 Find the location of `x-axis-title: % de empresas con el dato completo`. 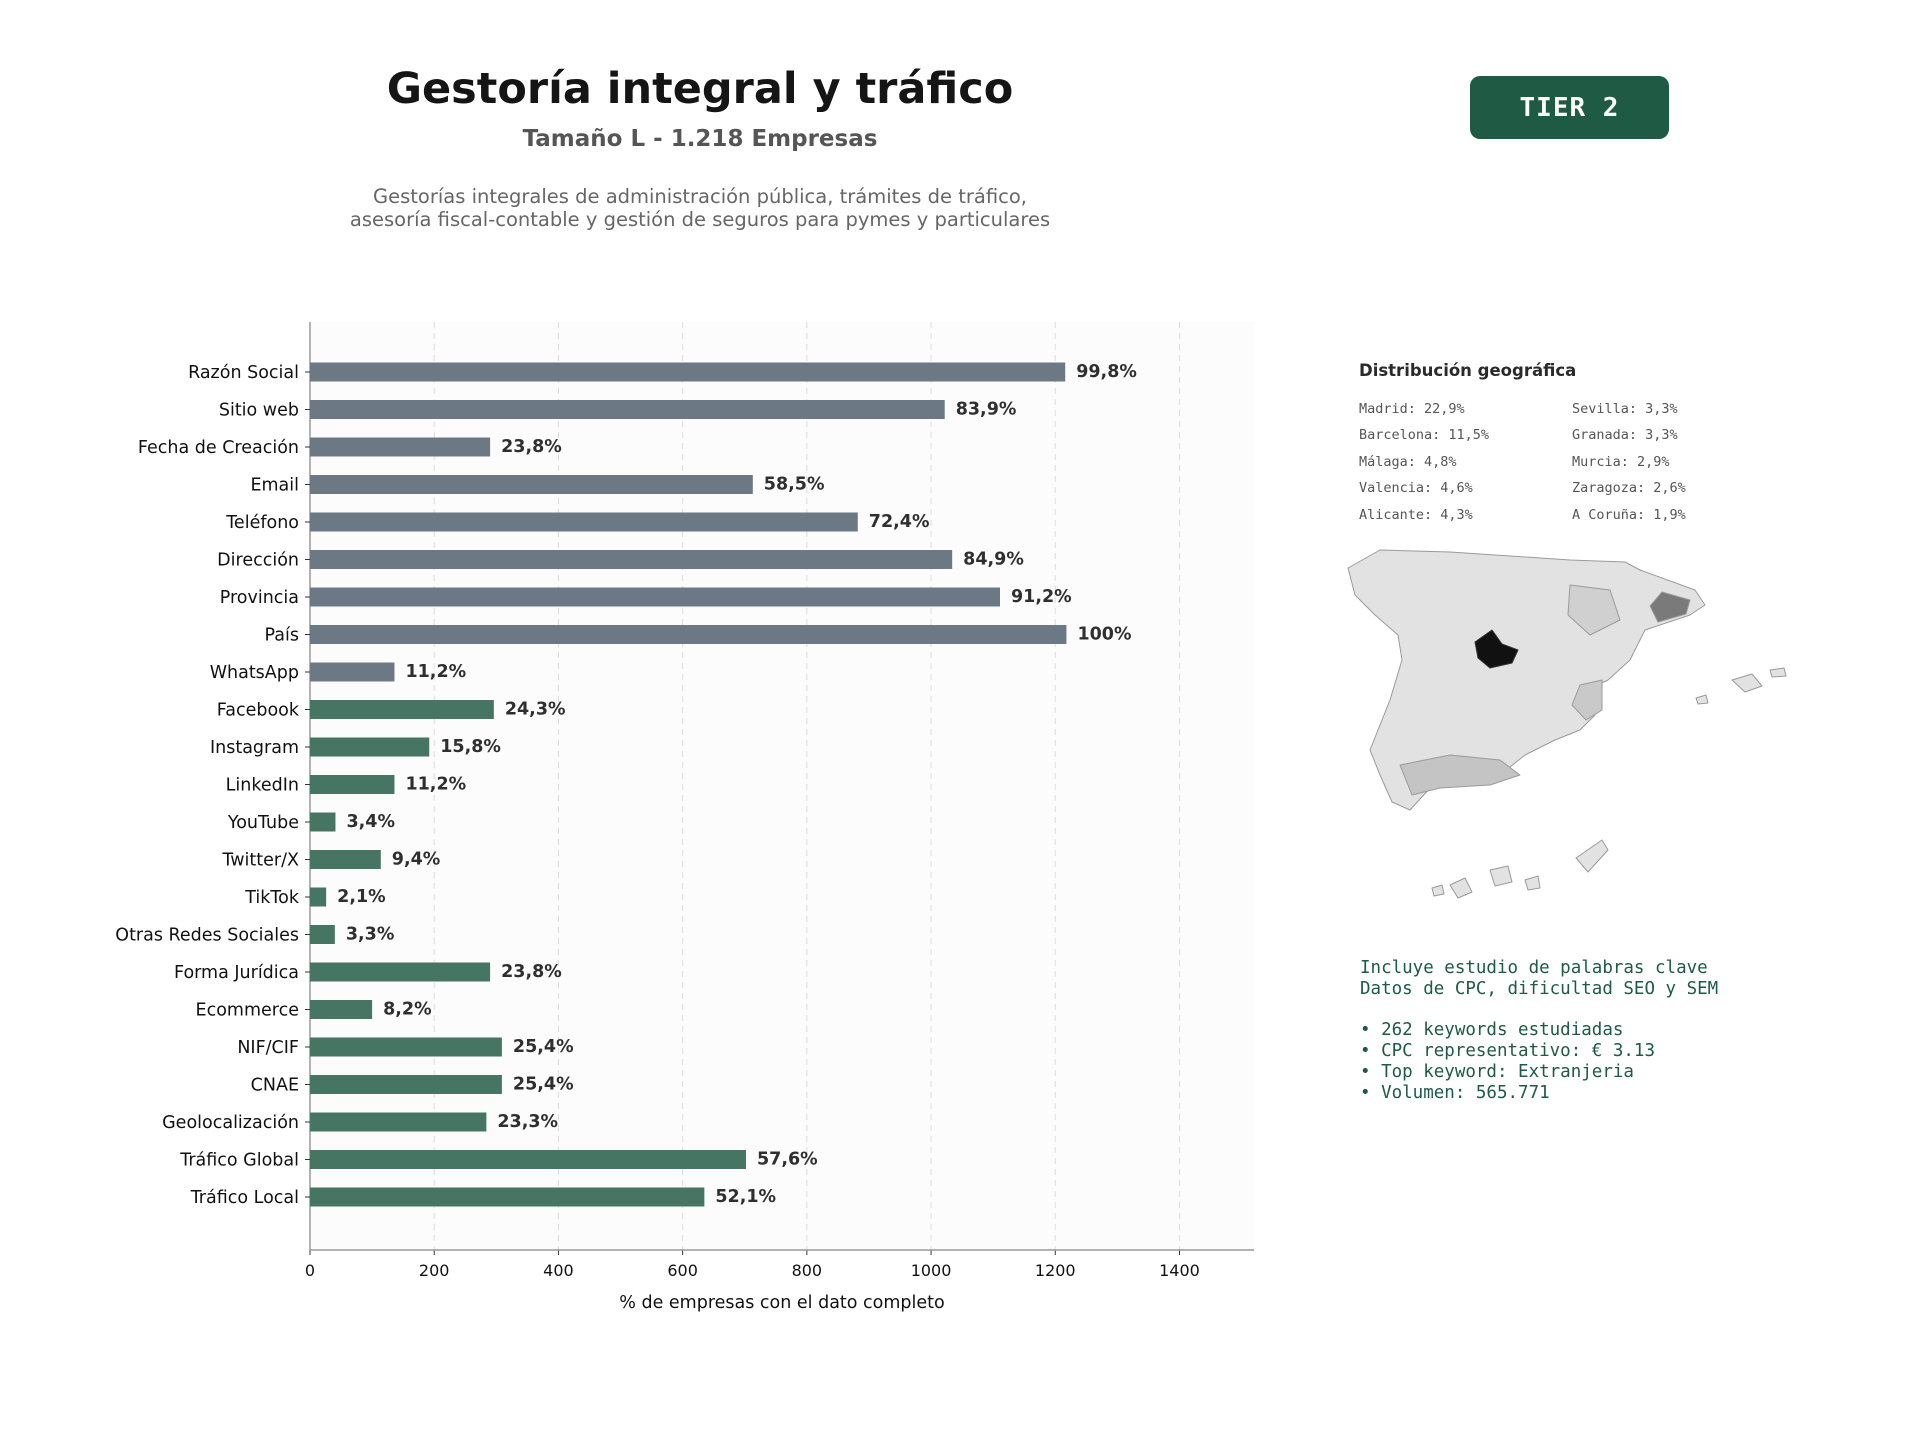

x-axis-title: % de empresas con el dato completo is located at coordinates (781, 1303).